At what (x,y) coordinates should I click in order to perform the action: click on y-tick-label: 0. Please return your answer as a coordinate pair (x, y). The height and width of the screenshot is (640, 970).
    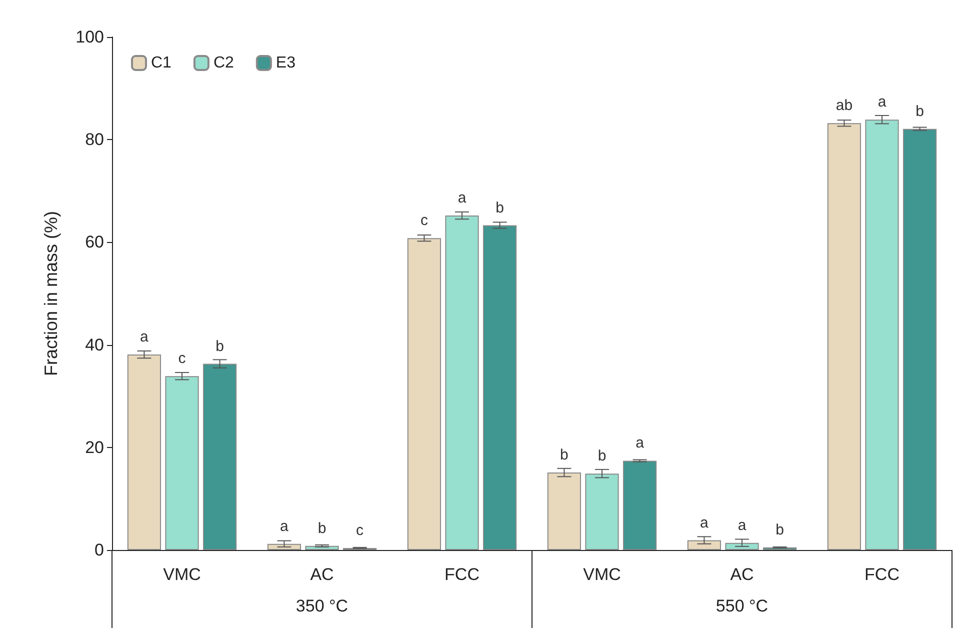
    Looking at the image, I should click on (99, 550).